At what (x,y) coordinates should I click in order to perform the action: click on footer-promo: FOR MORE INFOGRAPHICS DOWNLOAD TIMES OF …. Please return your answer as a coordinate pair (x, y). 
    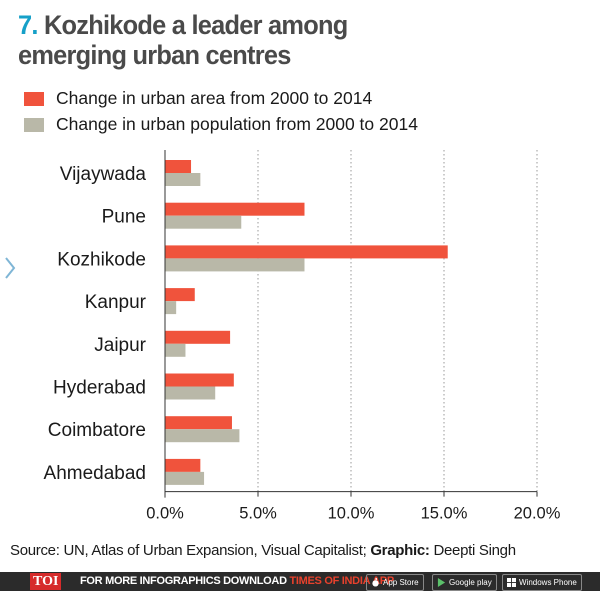
    Looking at the image, I should click on (237, 581).